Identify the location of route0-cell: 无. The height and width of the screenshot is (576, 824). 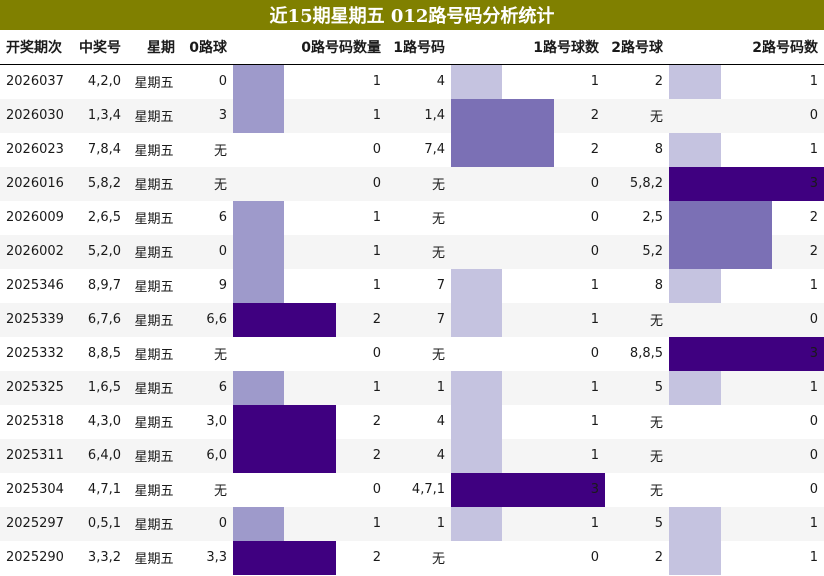
(220, 355).